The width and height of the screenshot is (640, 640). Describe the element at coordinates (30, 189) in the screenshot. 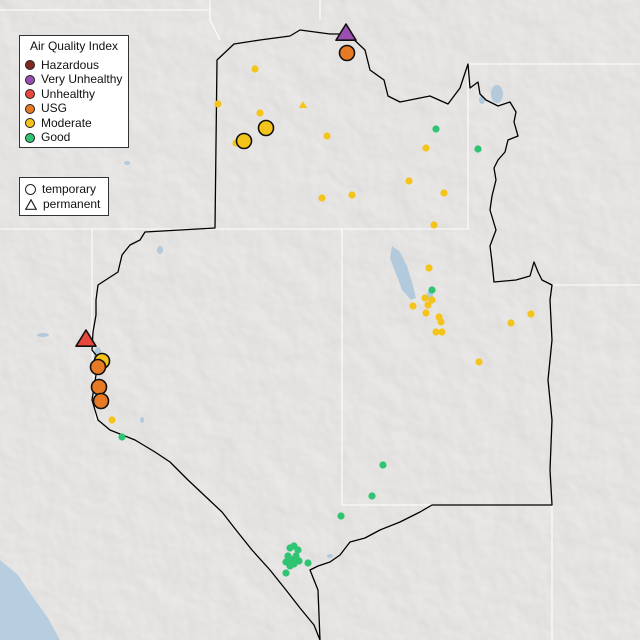

I see `circle-icon` at that location.